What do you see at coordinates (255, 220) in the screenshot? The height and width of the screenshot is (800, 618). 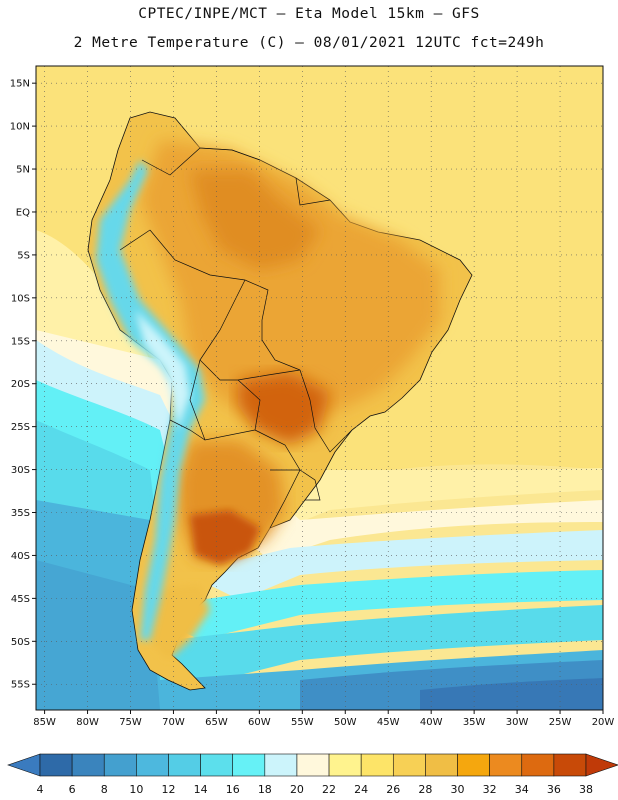 I see `hot-core-amazon` at bounding box center [255, 220].